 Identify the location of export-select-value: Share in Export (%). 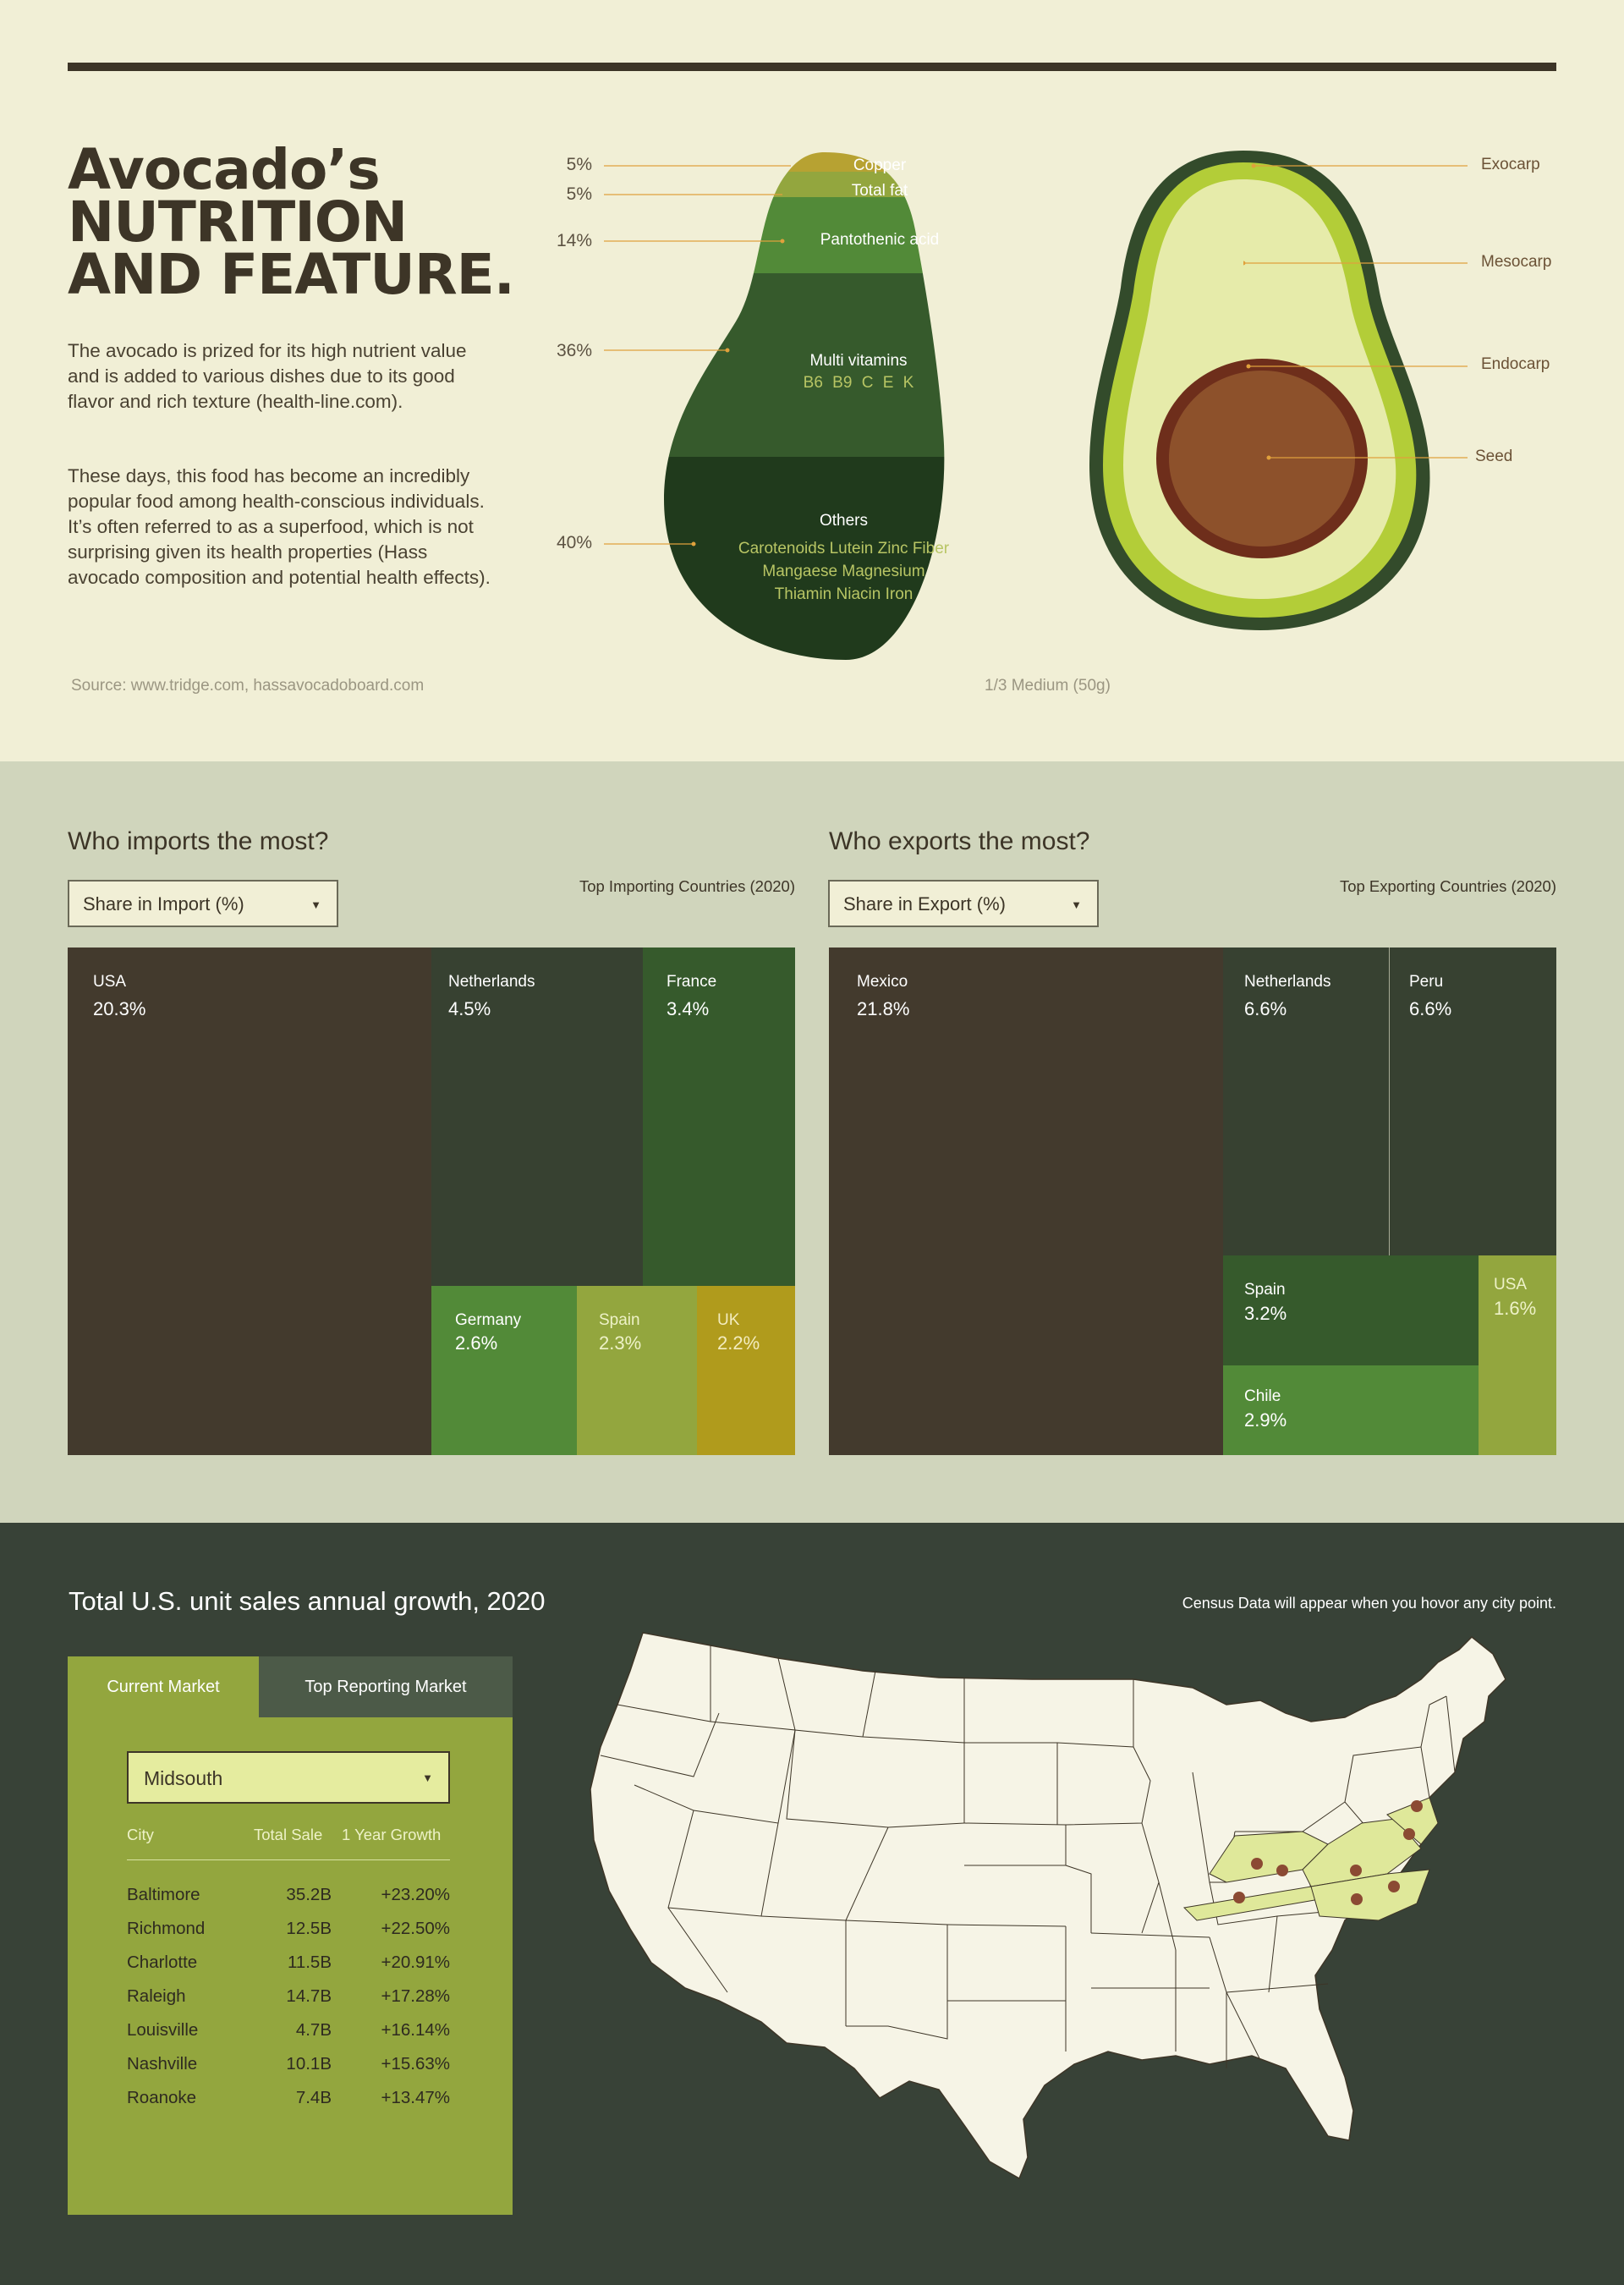
(925, 904).